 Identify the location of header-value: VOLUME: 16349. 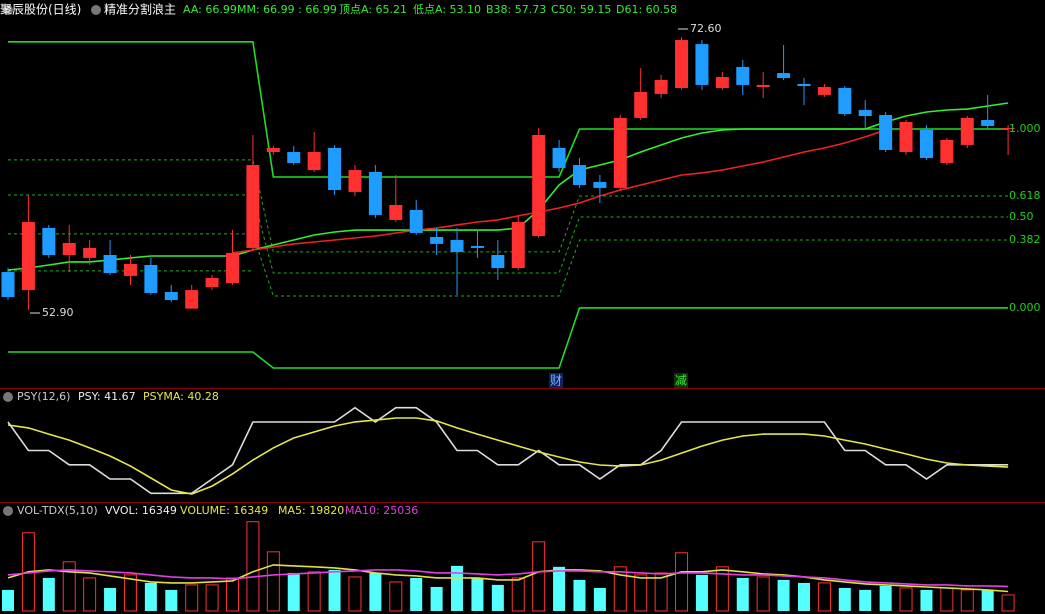
(224, 510).